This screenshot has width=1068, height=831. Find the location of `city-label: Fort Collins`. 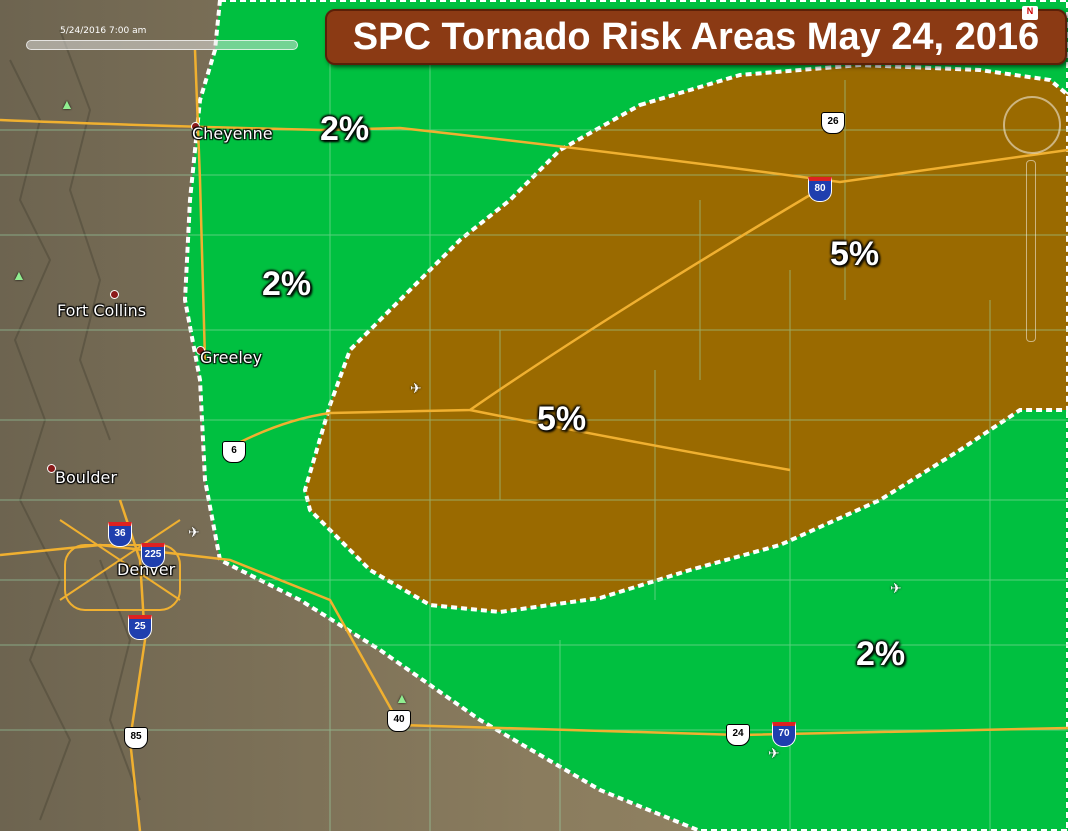

city-label: Fort Collins is located at coordinates (102, 310).